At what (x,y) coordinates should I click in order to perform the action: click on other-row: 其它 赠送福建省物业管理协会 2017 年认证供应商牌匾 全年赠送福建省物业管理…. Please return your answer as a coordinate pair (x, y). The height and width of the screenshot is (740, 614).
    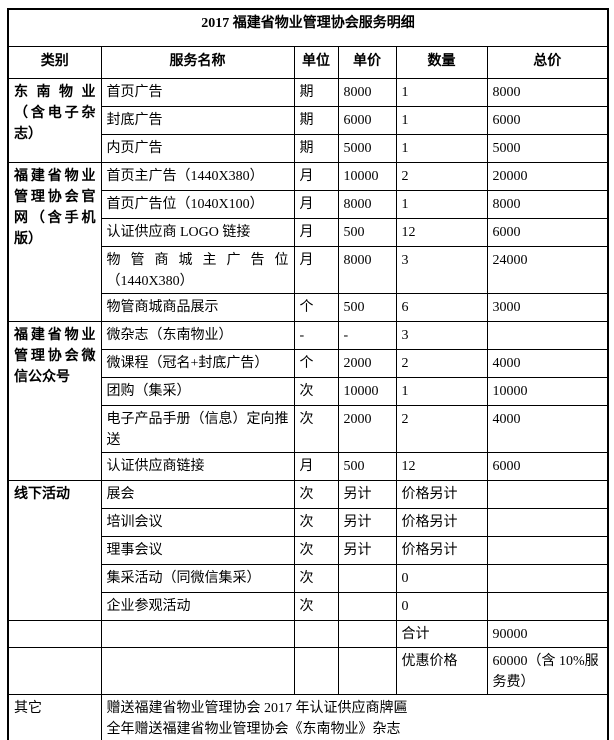
    Looking at the image, I should click on (308, 716).